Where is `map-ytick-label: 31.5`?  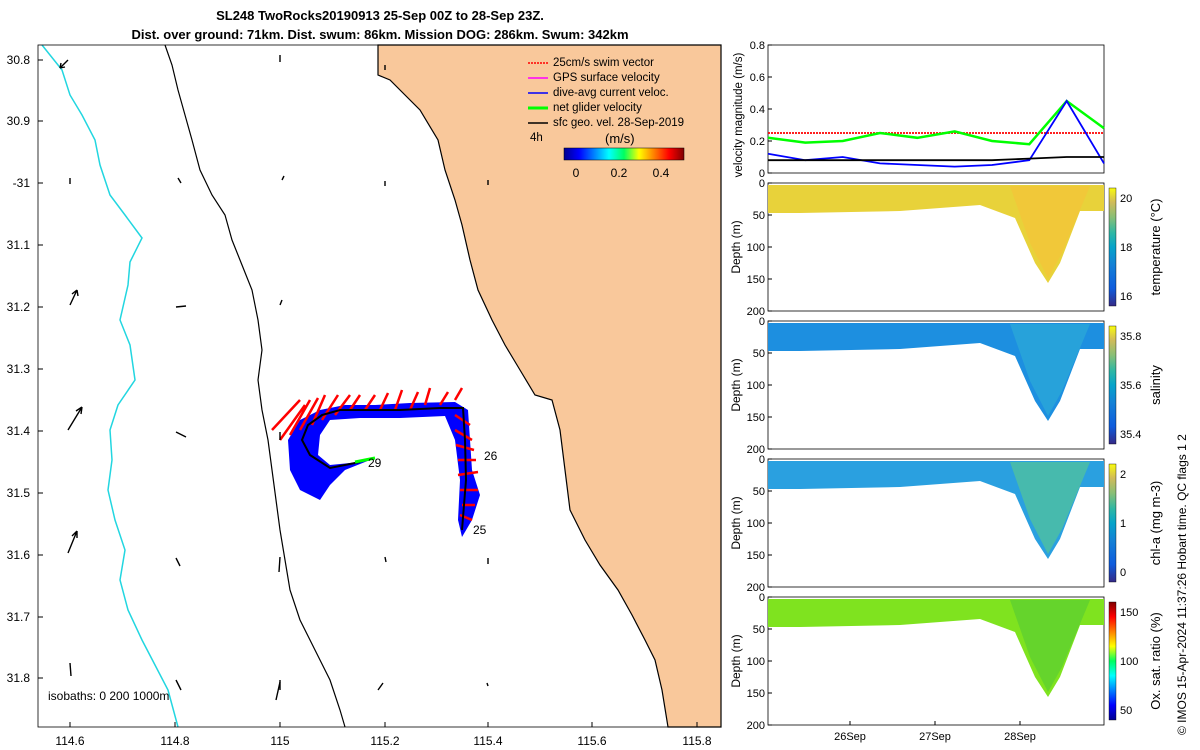
map-ytick-label: 31.5 is located at coordinates (19, 493).